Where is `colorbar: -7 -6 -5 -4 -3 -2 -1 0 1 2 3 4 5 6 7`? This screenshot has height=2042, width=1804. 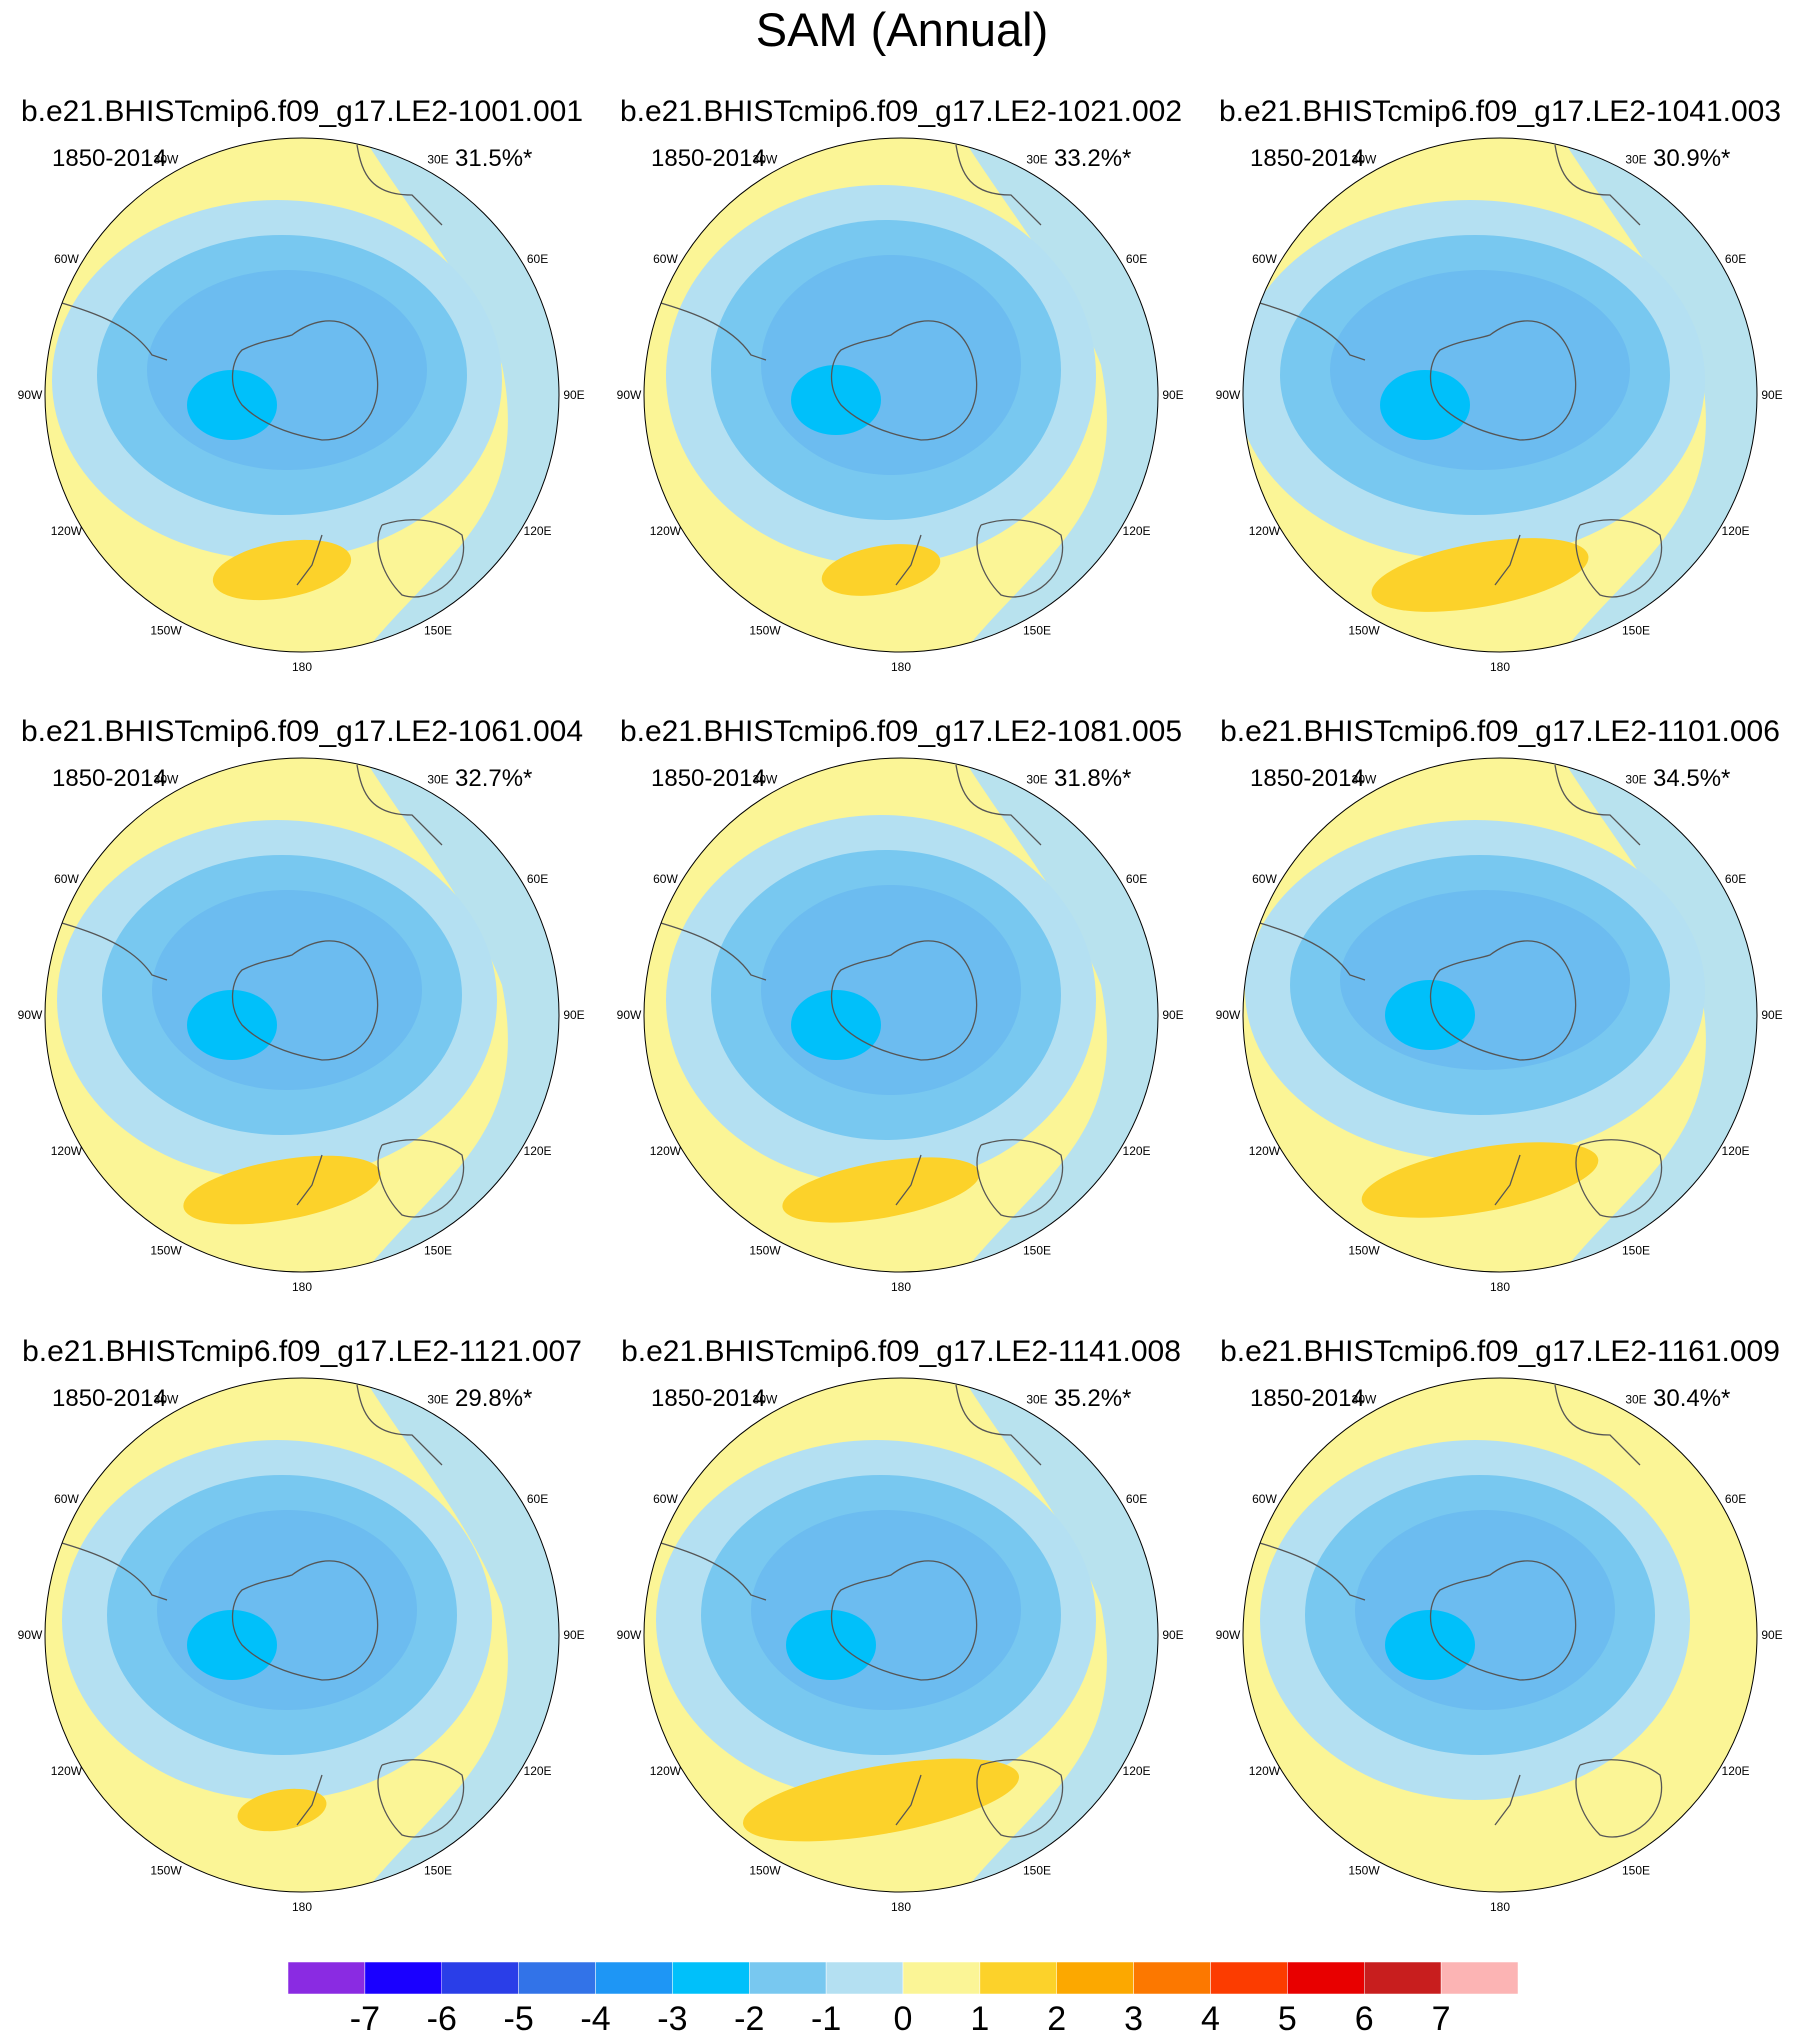 colorbar: -7 -6 -5 -4 -3 -2 -1 0 1 2 3 4 5 6 7 is located at coordinates (903, 2000).